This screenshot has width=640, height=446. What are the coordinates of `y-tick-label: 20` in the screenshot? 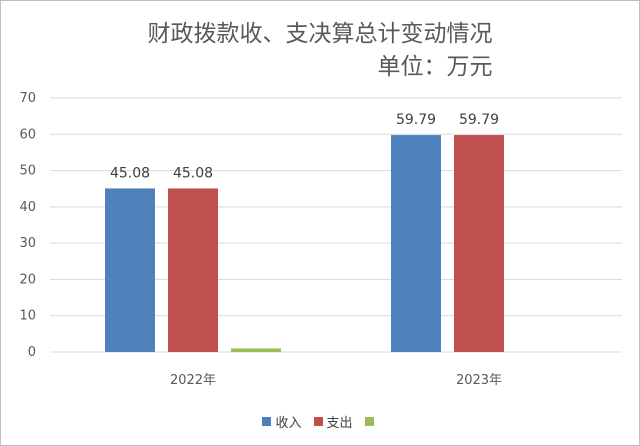 It's located at (27, 279).